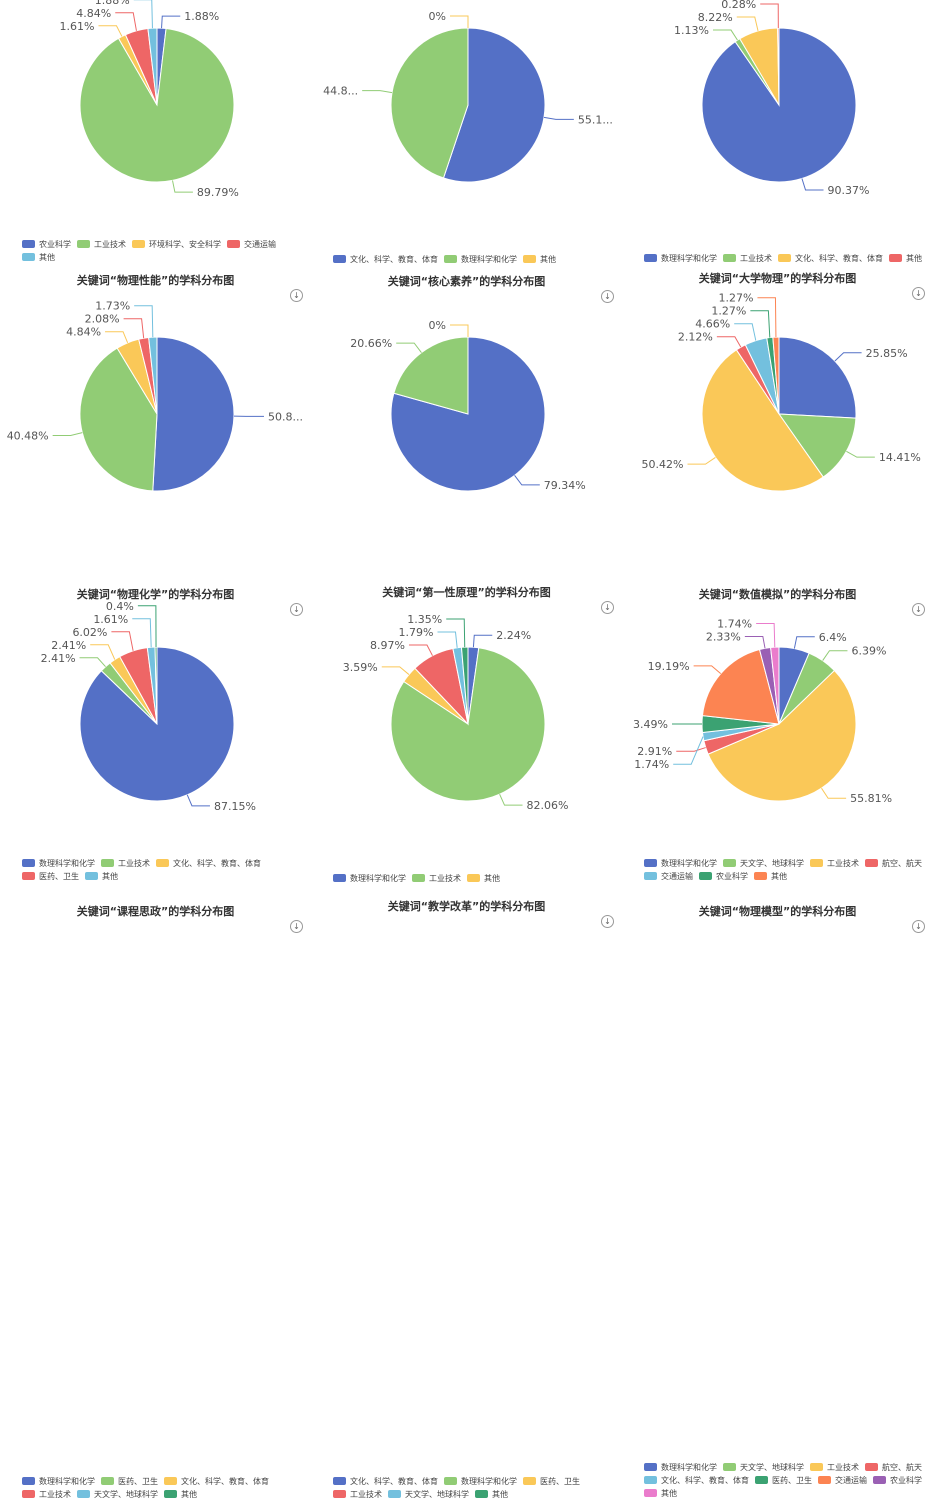 The height and width of the screenshot is (1501, 933). I want to click on slice-label: 1.27%, so click(735, 298).